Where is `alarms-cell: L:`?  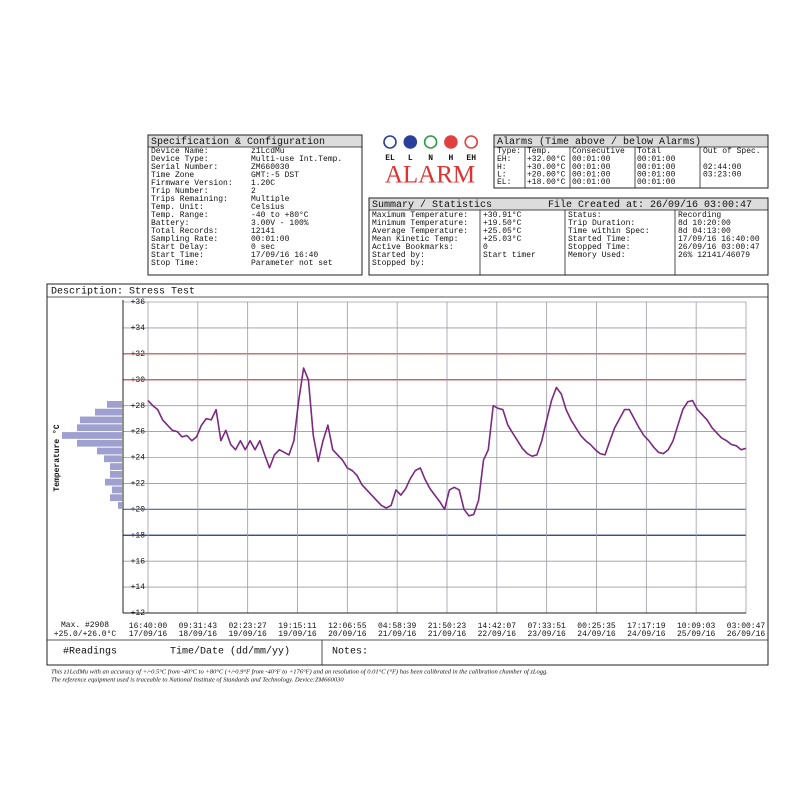
alarms-cell: L: is located at coordinates (502, 175).